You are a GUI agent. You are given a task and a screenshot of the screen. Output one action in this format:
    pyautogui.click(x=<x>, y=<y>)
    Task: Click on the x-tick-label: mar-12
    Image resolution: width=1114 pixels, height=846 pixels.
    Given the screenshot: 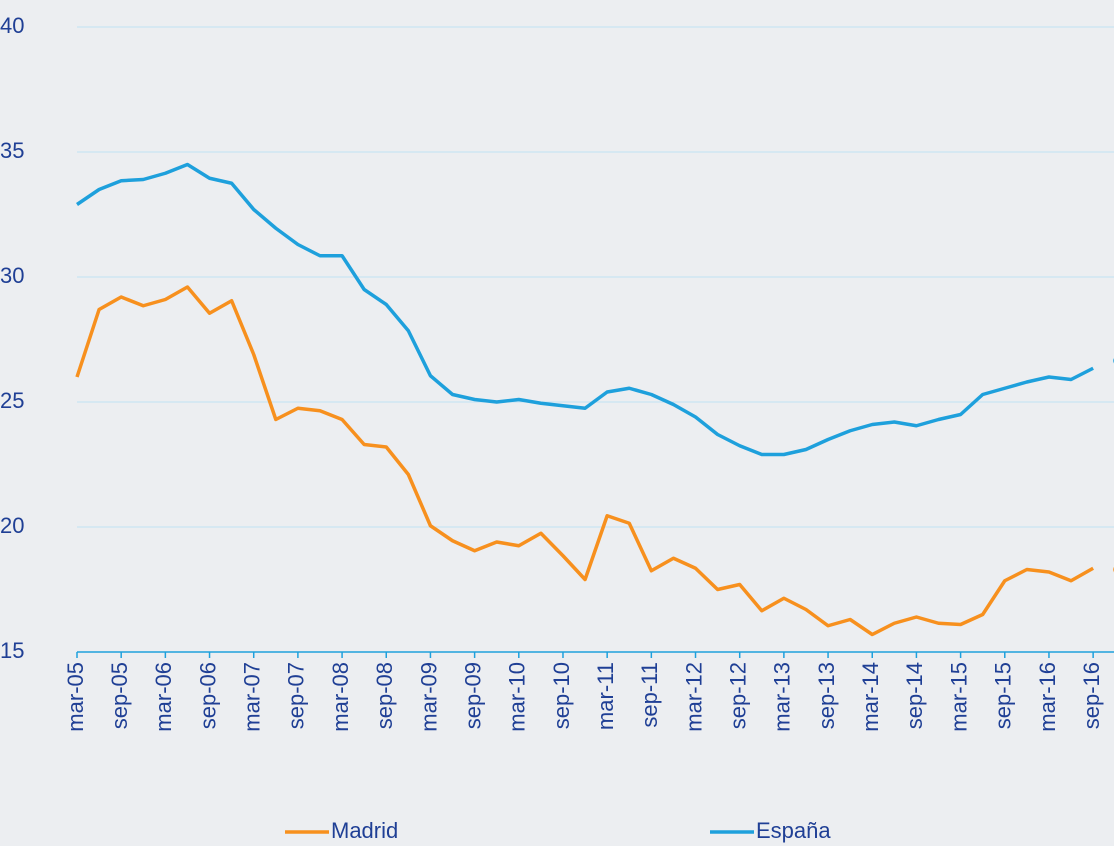 What is the action you would take?
    pyautogui.click(x=693, y=697)
    